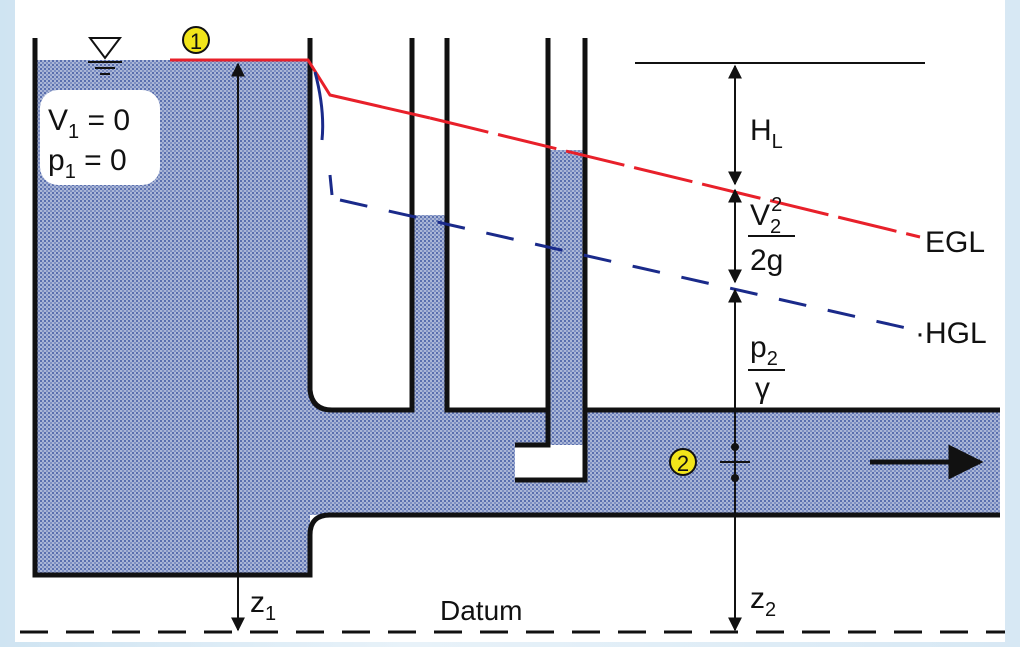 Image resolution: width=1020 pixels, height=647 pixels. What do you see at coordinates (323, 133) in the screenshot?
I see `hgl-line` at bounding box center [323, 133].